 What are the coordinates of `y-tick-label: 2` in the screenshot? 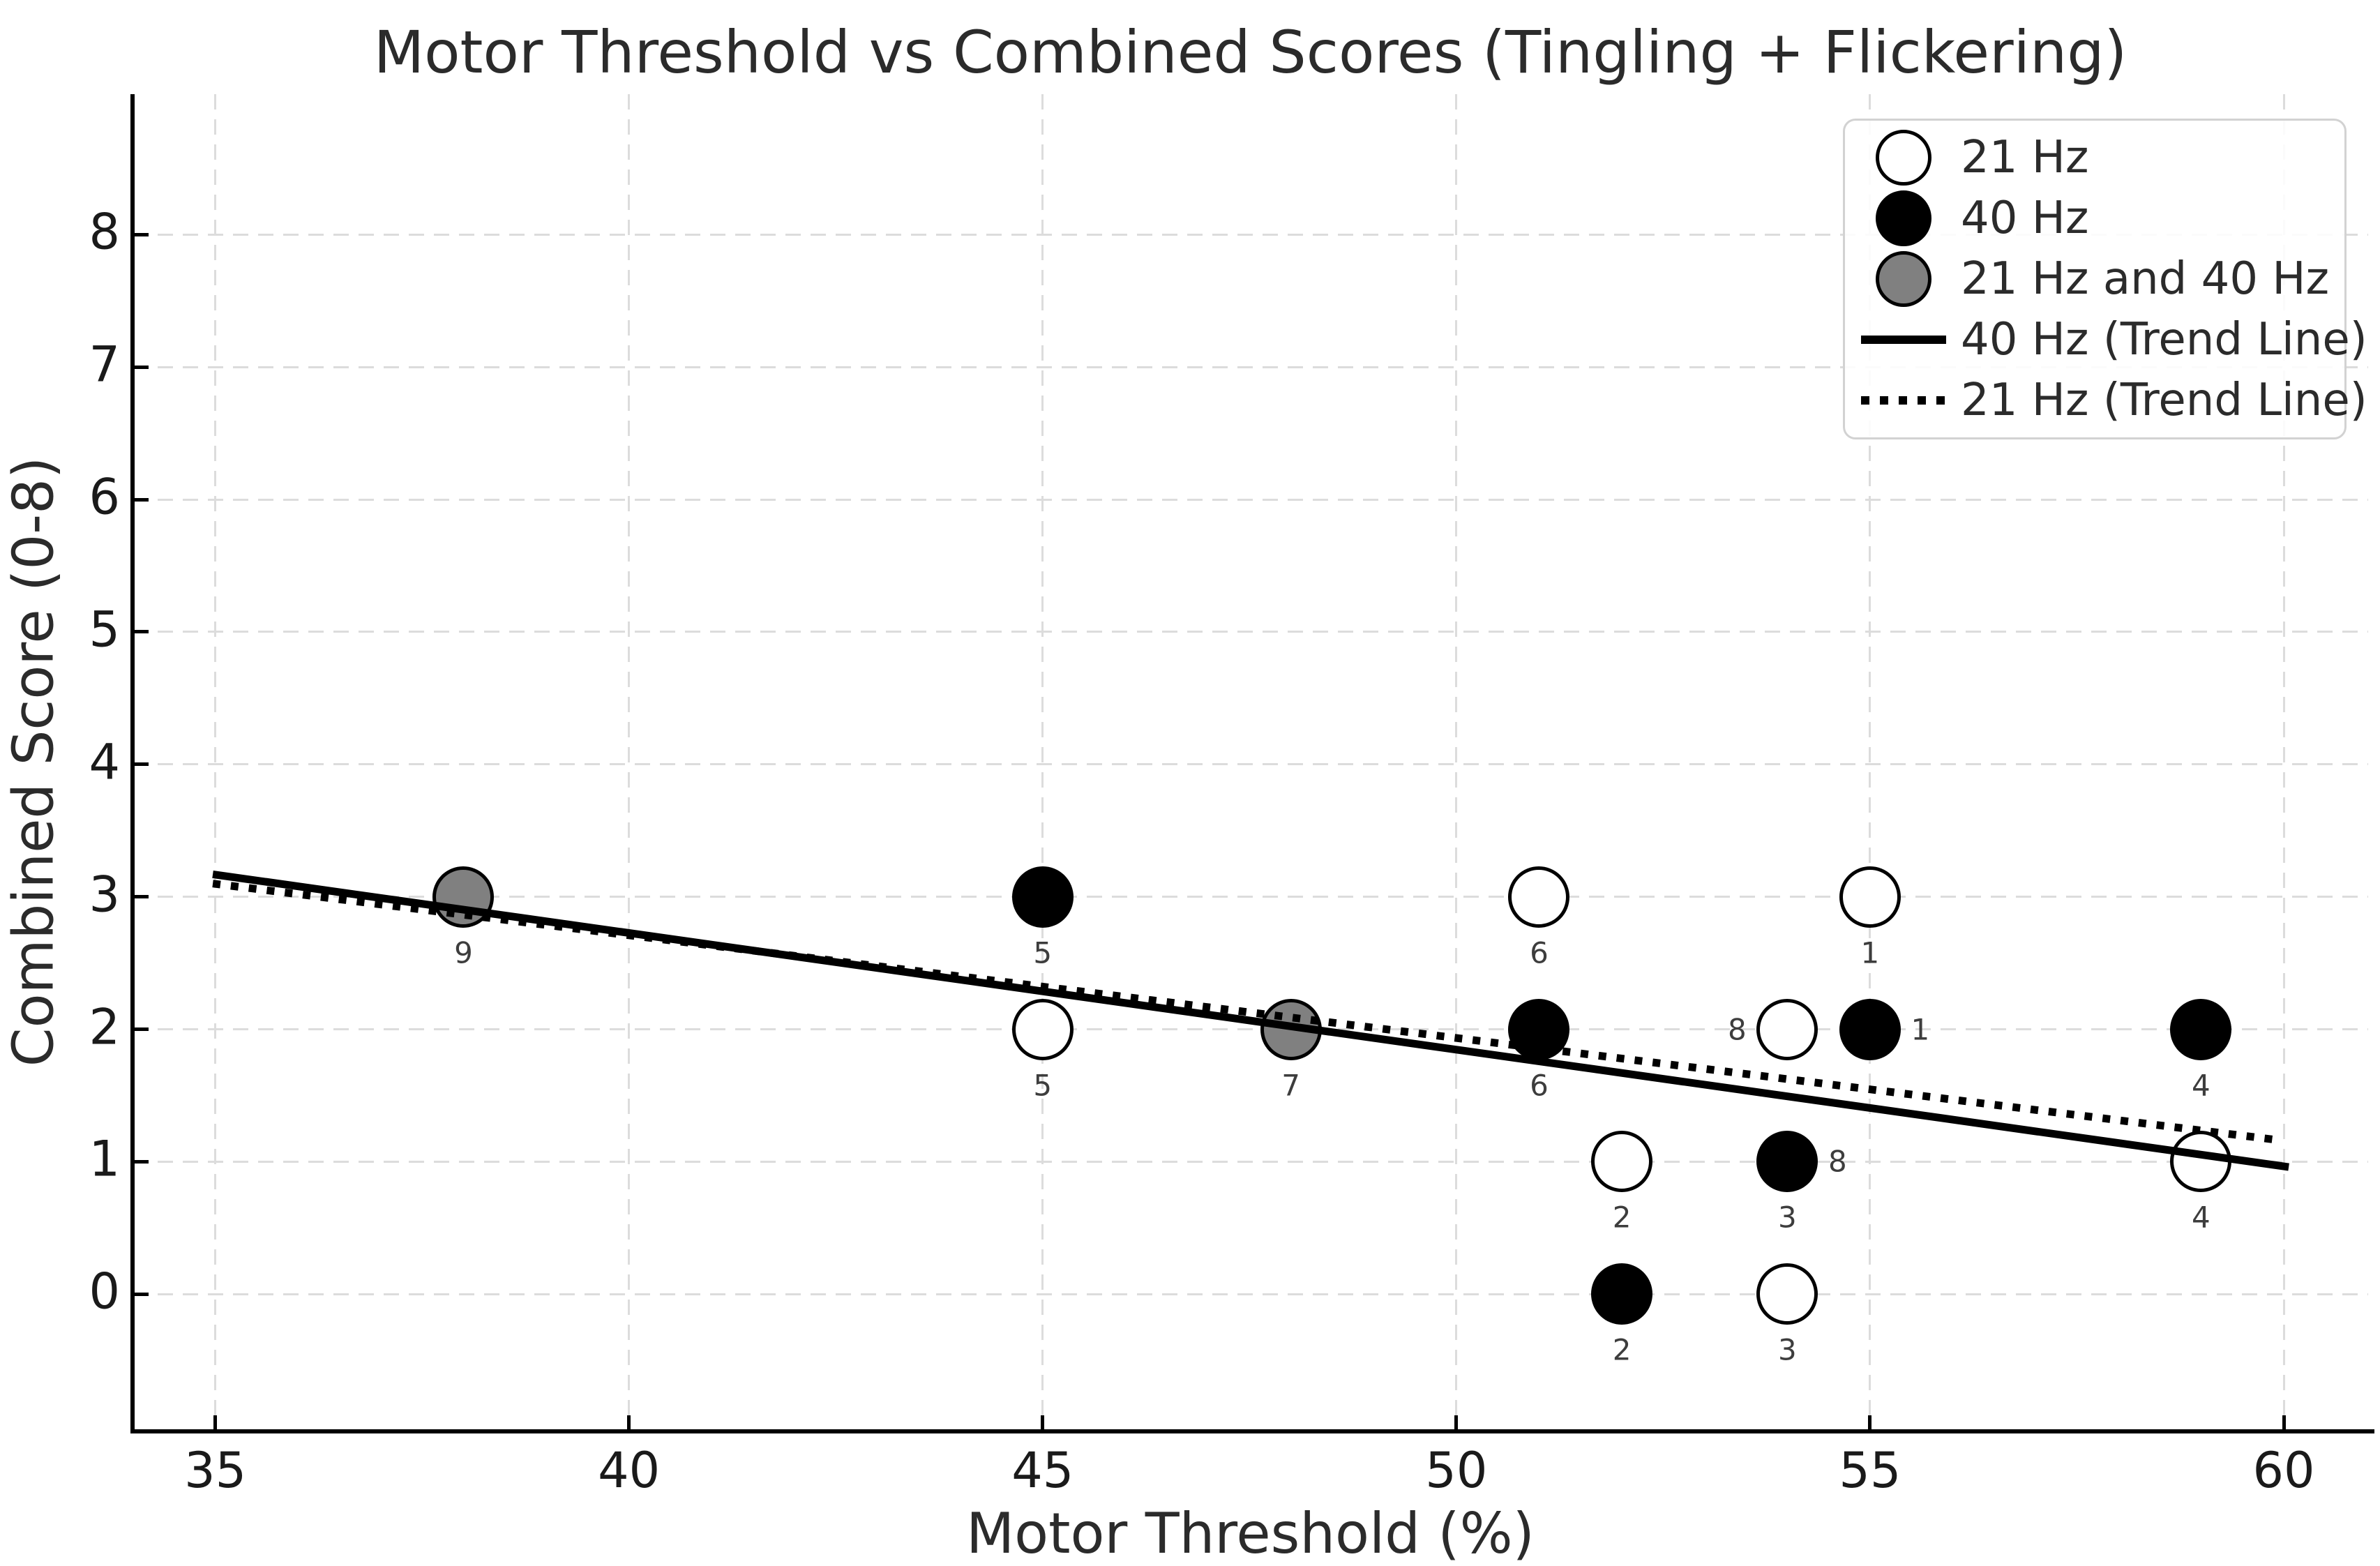 It's located at (104, 1027).